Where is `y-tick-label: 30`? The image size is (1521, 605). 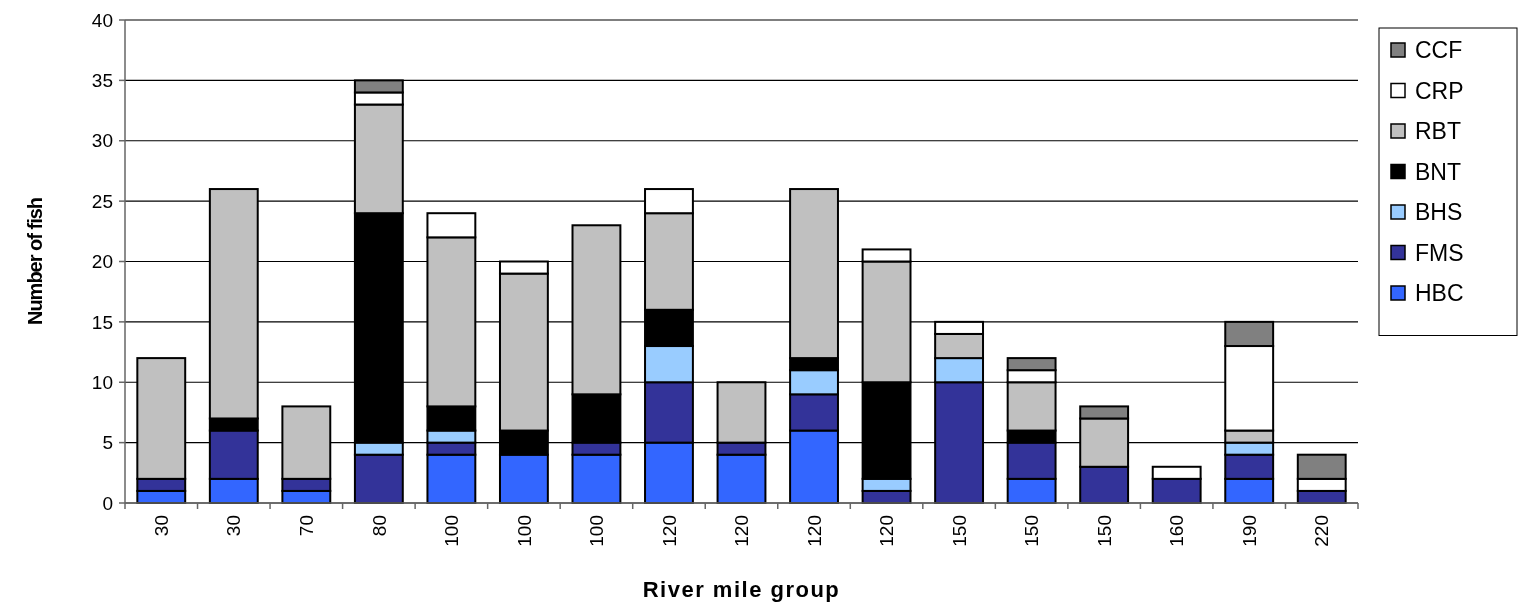 y-tick-label: 30 is located at coordinates (102, 141).